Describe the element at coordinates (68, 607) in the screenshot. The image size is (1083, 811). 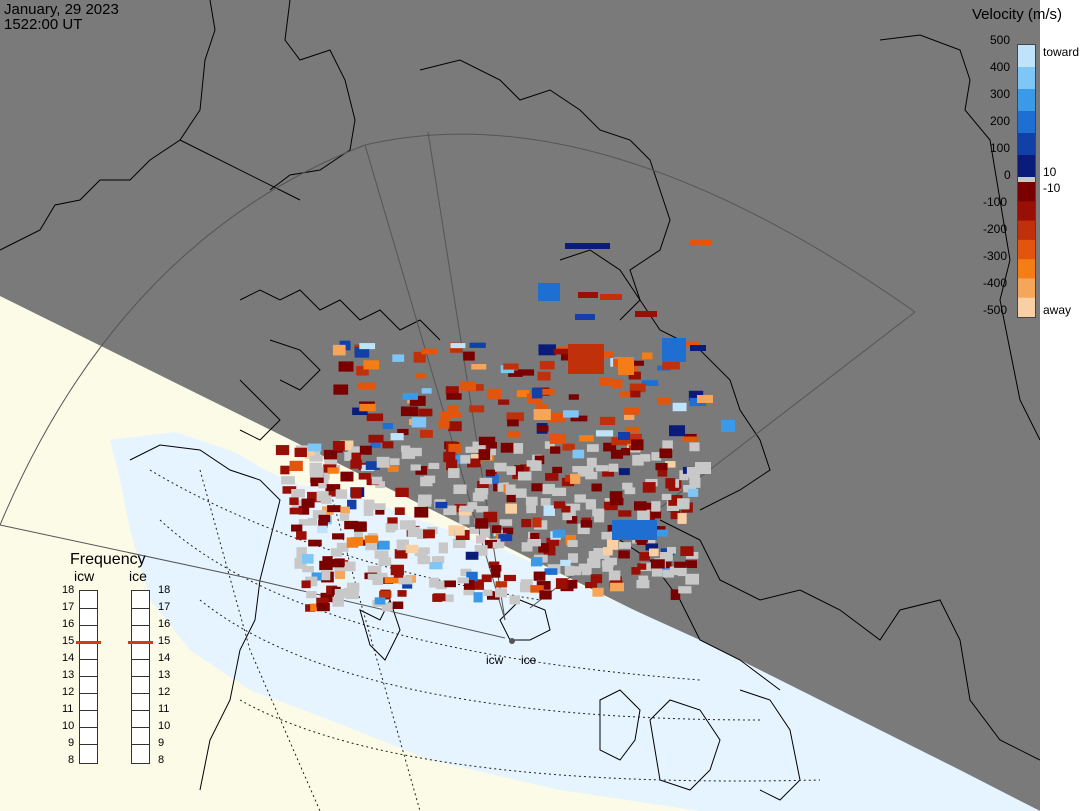
I see `frequency-number: 17` at that location.